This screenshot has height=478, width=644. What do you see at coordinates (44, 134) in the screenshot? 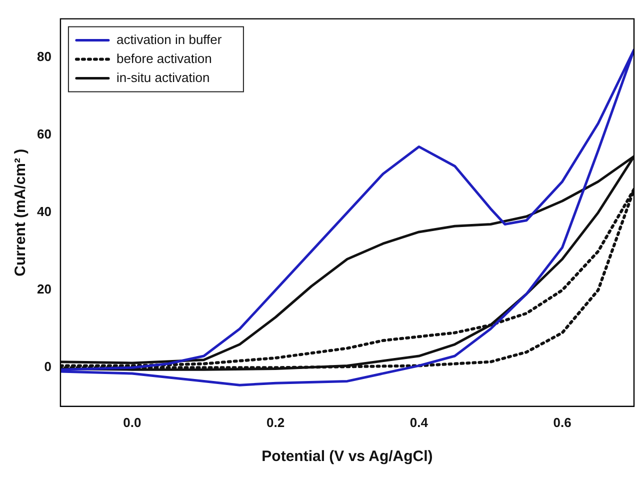
I see `y-tick-label: 60` at bounding box center [44, 134].